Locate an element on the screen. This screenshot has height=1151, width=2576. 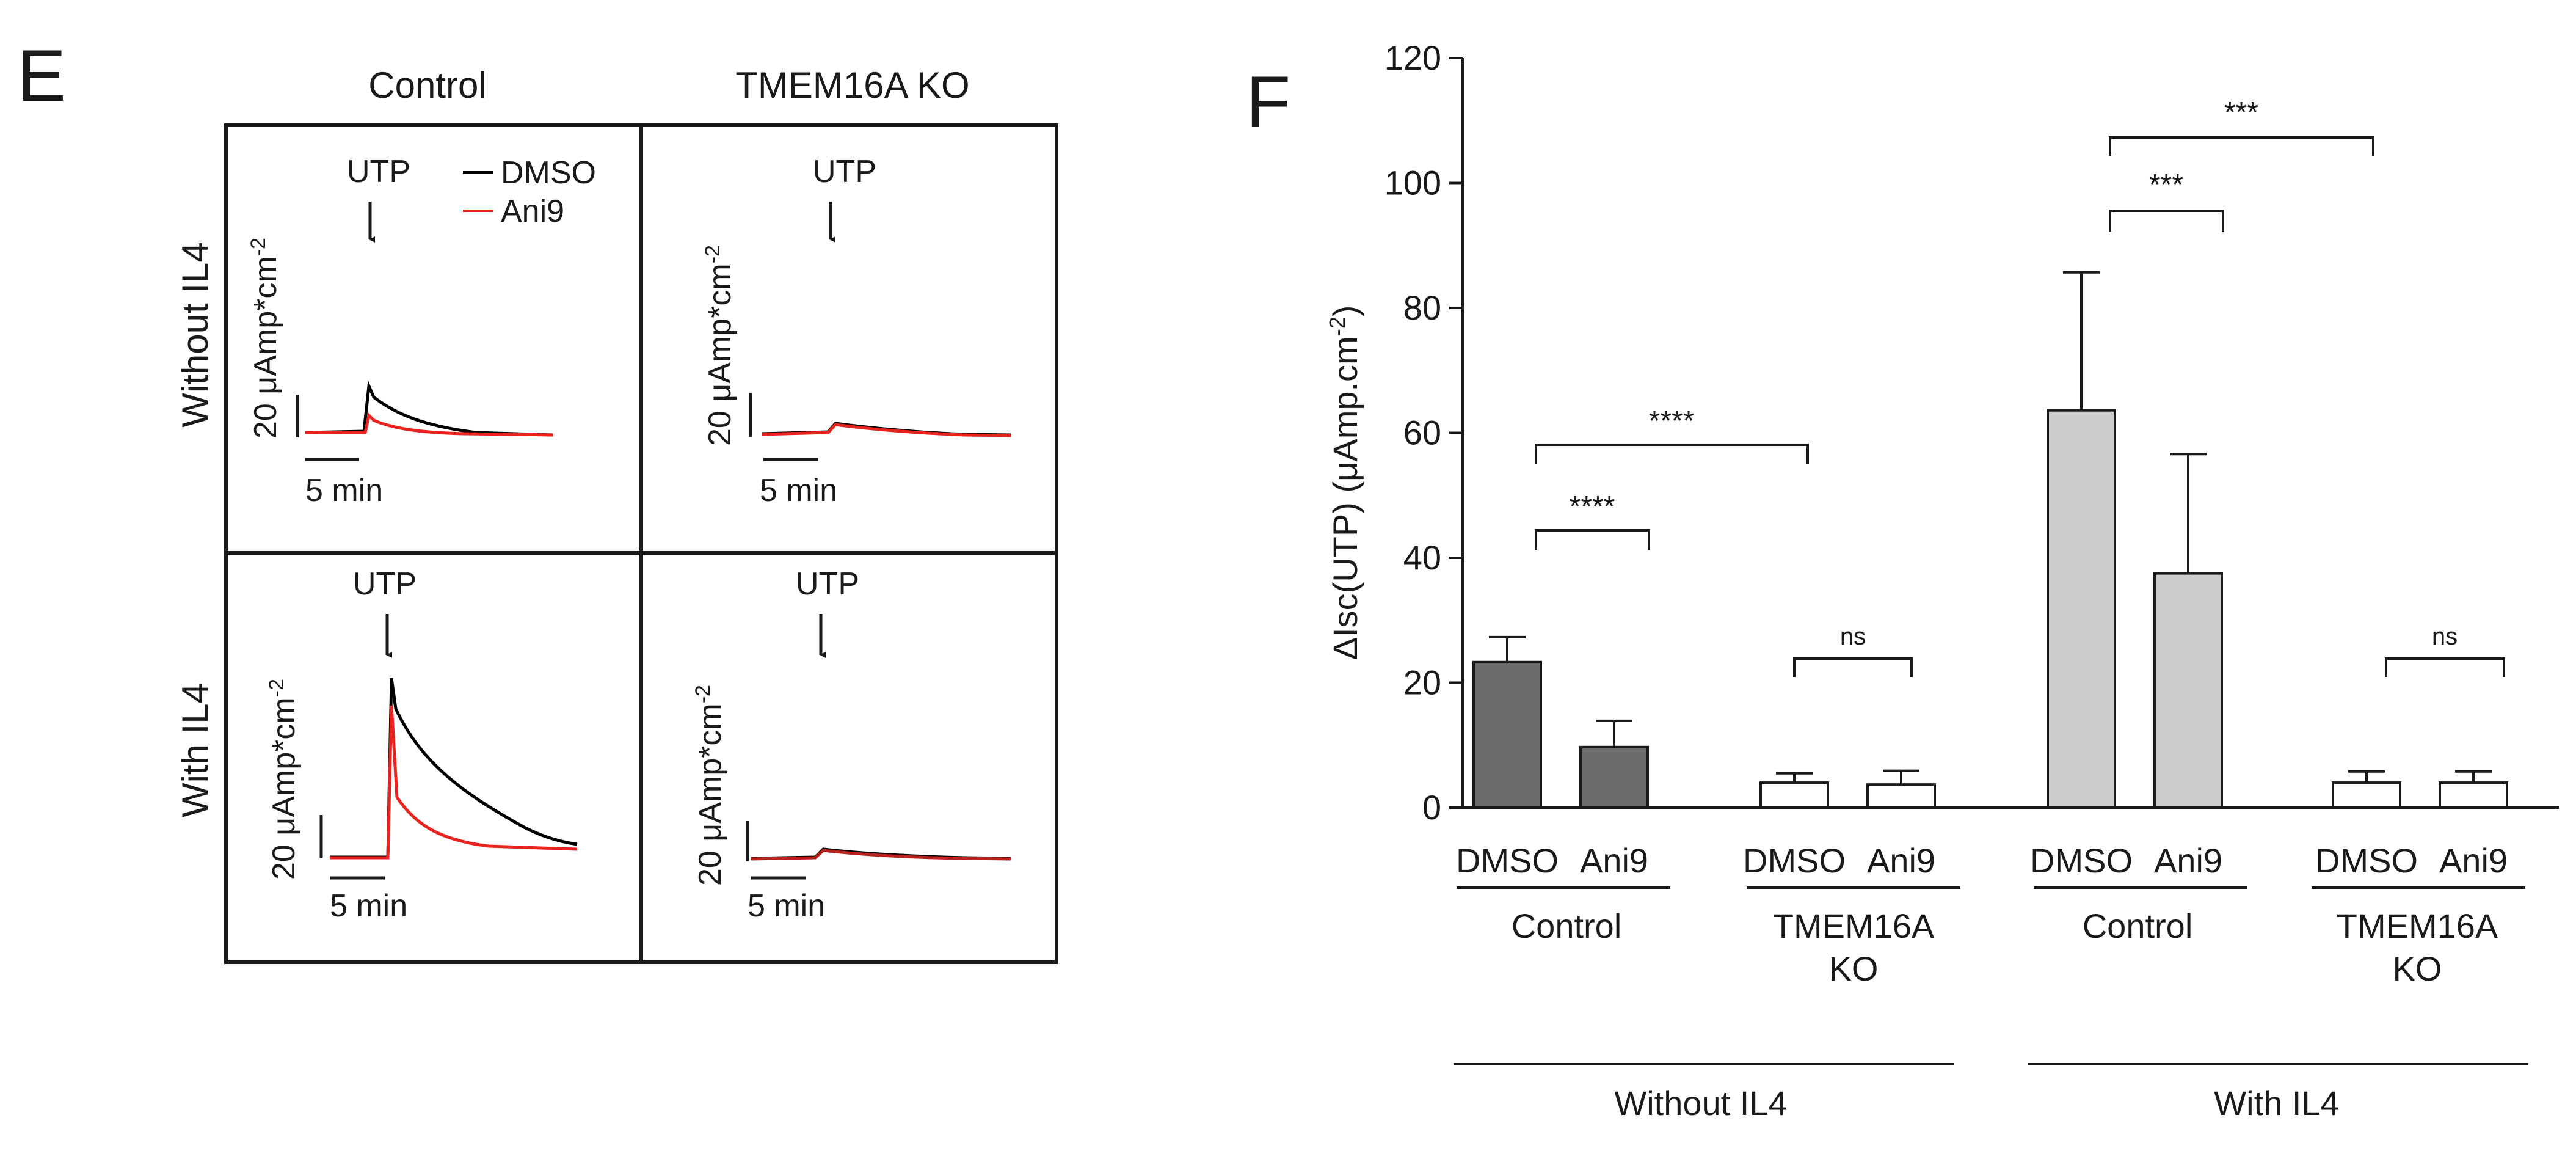
x-category-labels: DMSO Ani9 DMSO Ani9 DMSO Ani9 DMSO Ani9 is located at coordinates (1982, 860).